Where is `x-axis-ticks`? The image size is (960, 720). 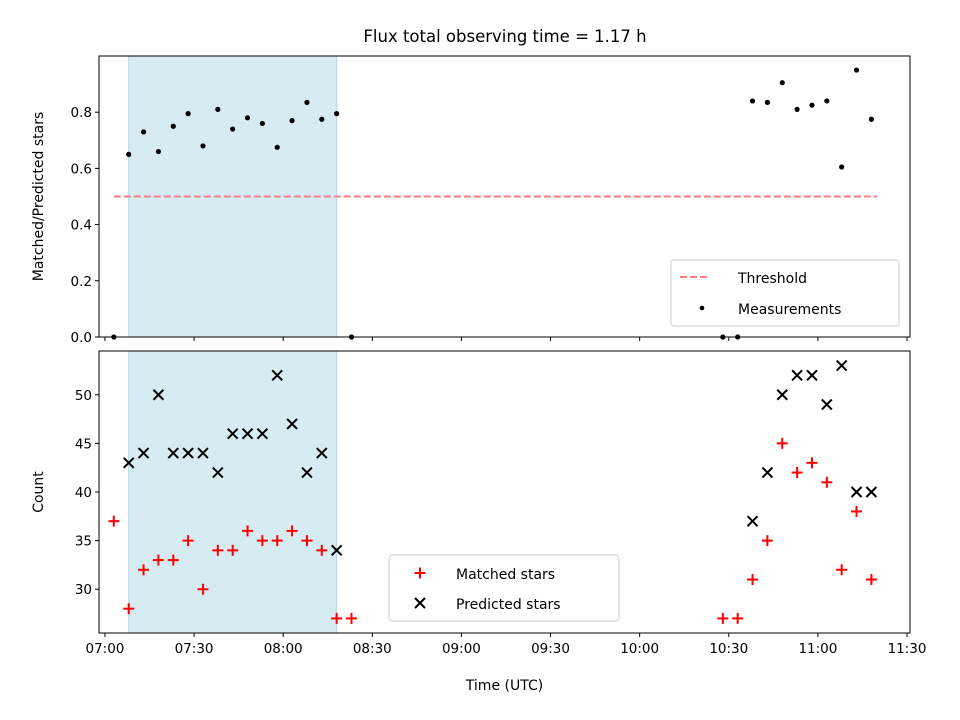
x-axis-ticks is located at coordinates (506, 339).